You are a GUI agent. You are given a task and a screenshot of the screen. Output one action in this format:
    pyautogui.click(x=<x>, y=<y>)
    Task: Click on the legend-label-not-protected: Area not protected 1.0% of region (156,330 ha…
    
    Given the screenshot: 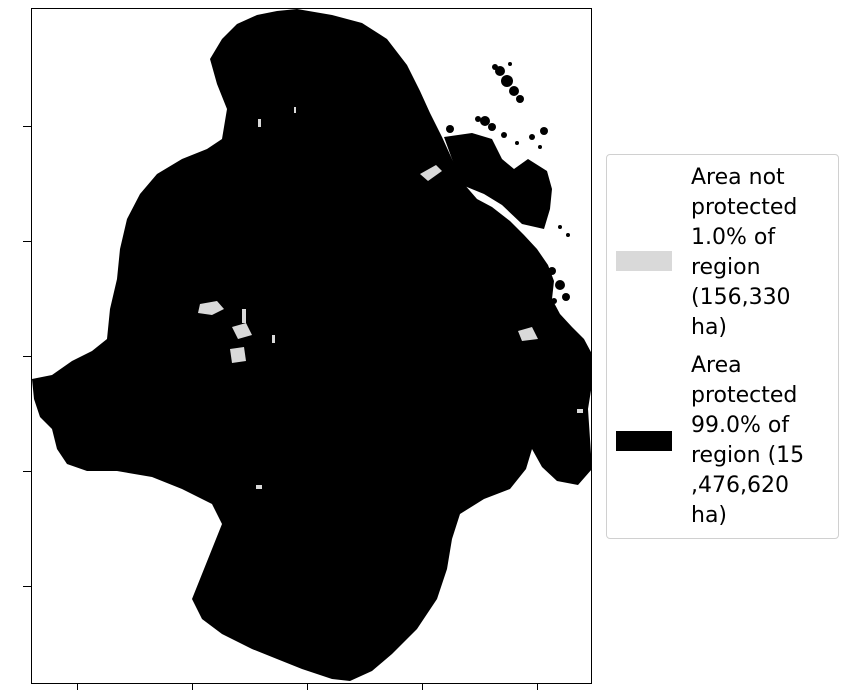 What is the action you would take?
    pyautogui.click(x=744, y=252)
    